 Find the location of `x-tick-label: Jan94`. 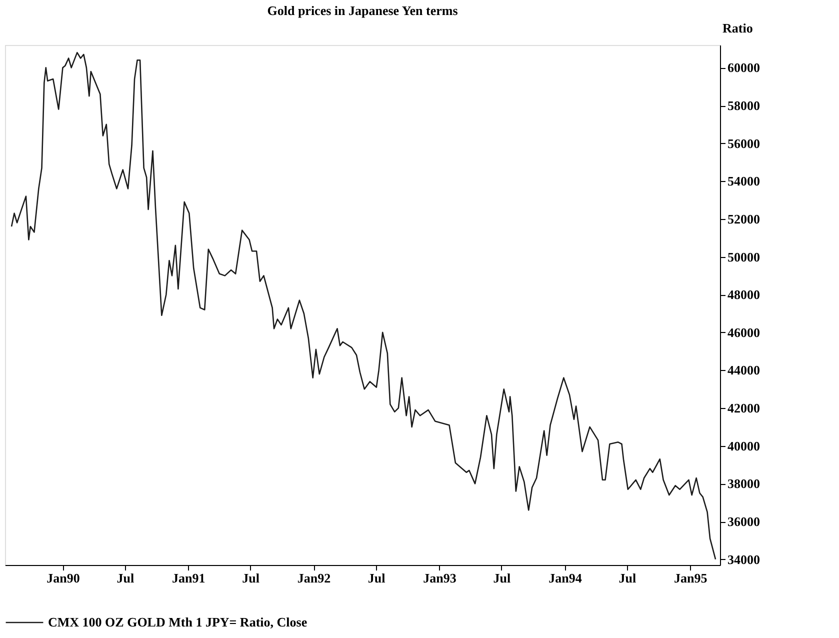

x-tick-label: Jan94 is located at coordinates (565, 578).